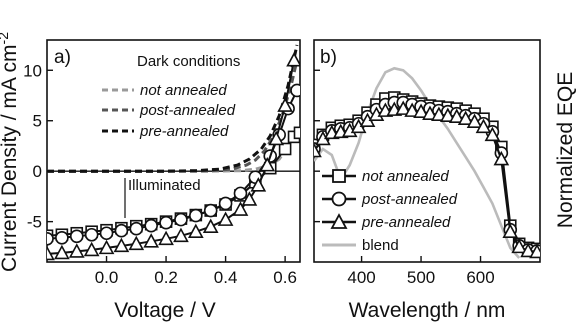 This screenshot has height=328, width=578. What do you see at coordinates (339, 221) in the screenshot?
I see `legend-b-marker-triangle` at bounding box center [339, 221].